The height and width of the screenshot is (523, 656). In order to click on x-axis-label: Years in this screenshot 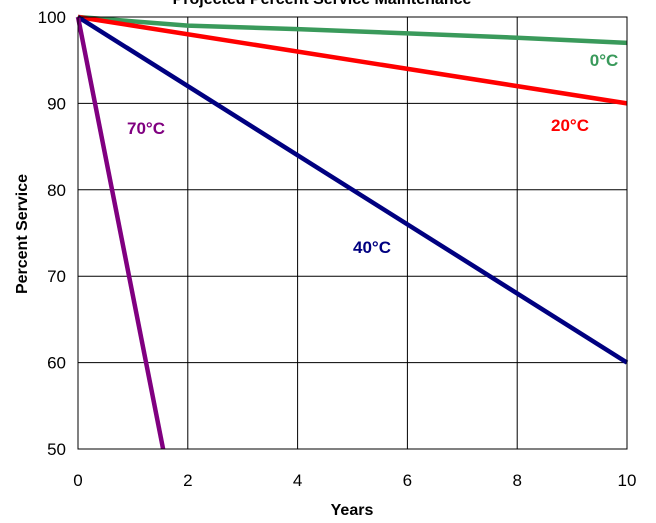, I will do `click(352, 510)`.